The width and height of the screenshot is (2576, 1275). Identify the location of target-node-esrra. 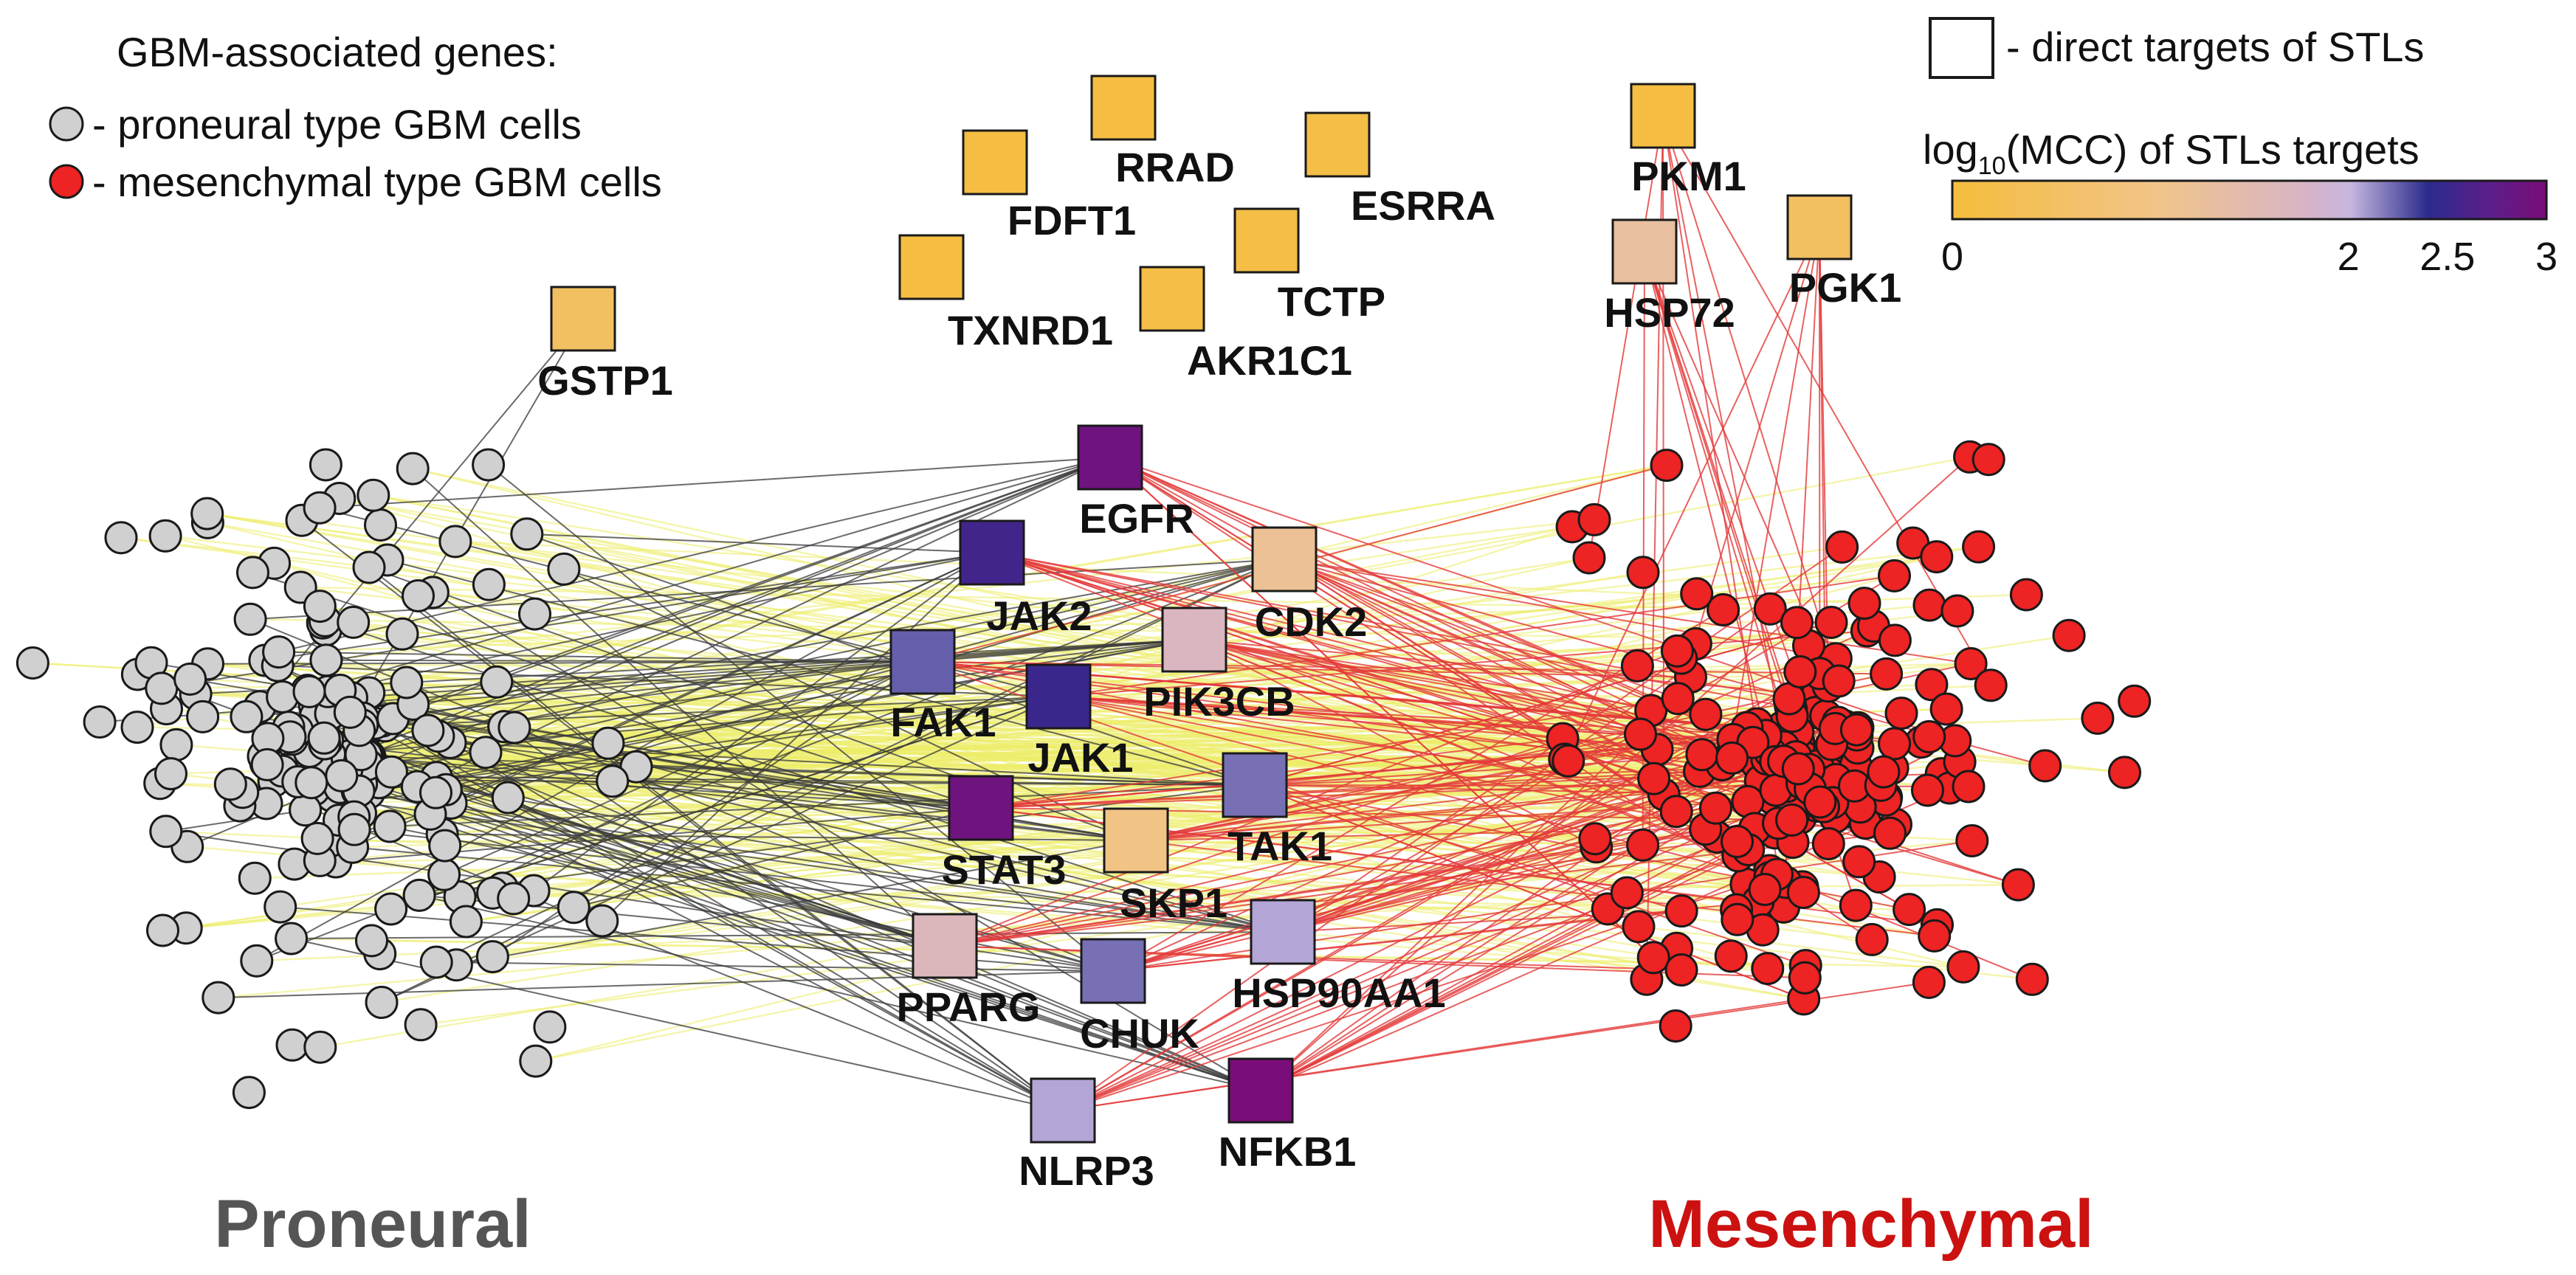
(1338, 144).